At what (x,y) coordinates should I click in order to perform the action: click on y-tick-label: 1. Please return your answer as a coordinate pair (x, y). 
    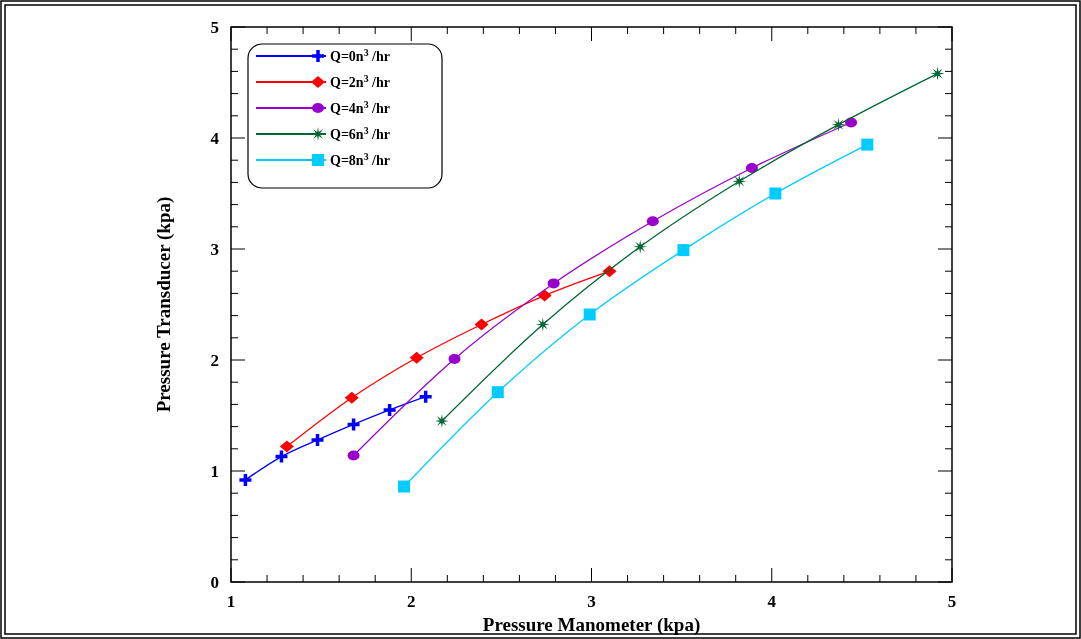
    Looking at the image, I should click on (214, 471).